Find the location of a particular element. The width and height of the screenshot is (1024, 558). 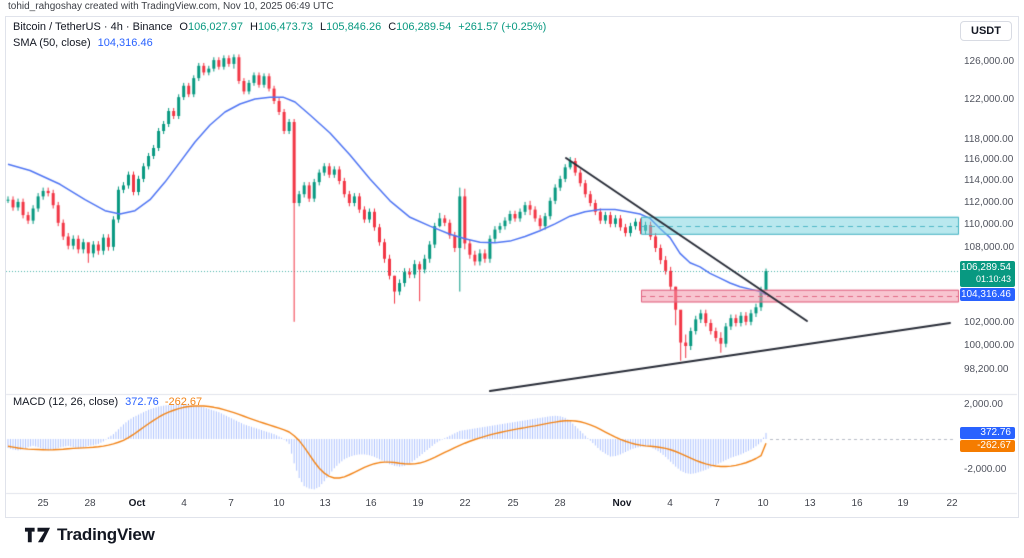

ptick-label: 112,000.00 is located at coordinates (989, 202).